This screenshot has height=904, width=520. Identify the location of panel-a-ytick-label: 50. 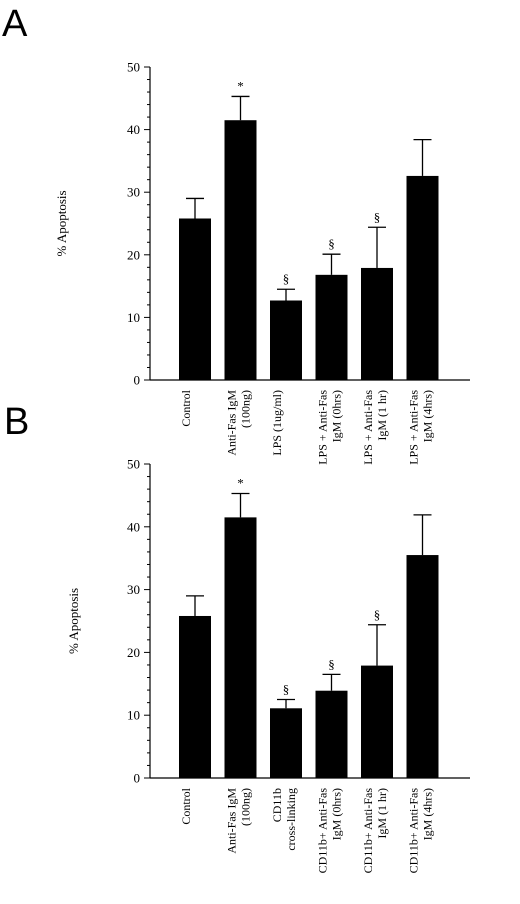
(133, 67).